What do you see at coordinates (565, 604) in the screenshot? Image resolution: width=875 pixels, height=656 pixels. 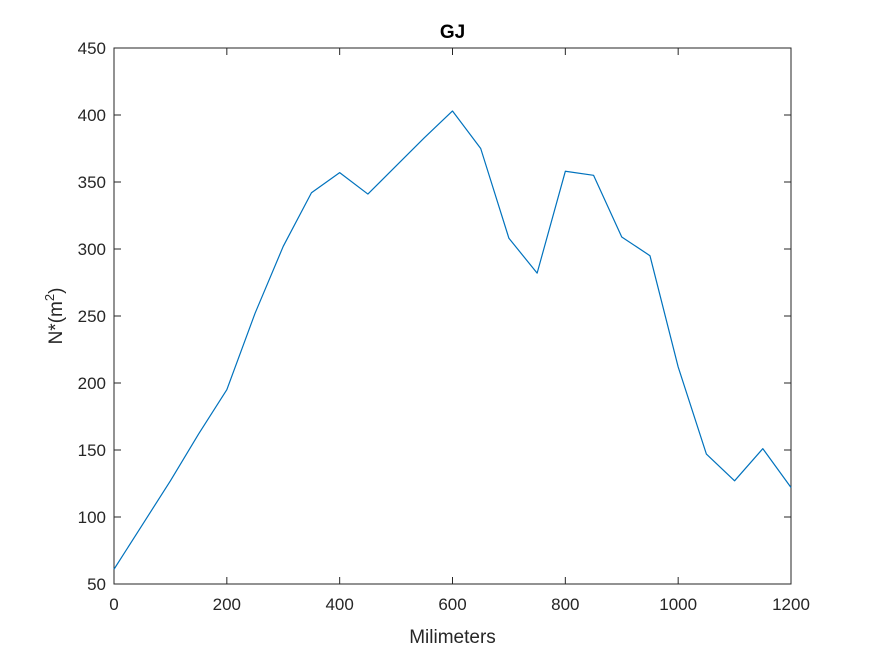 I see `x-tick-label: 800` at bounding box center [565, 604].